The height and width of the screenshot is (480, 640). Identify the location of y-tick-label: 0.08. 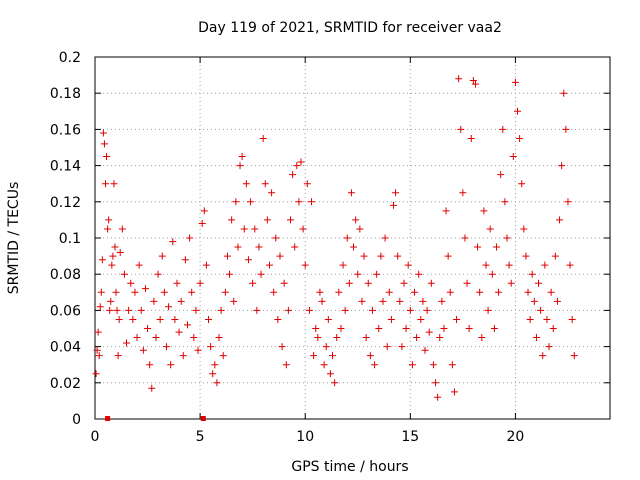
(65, 275).